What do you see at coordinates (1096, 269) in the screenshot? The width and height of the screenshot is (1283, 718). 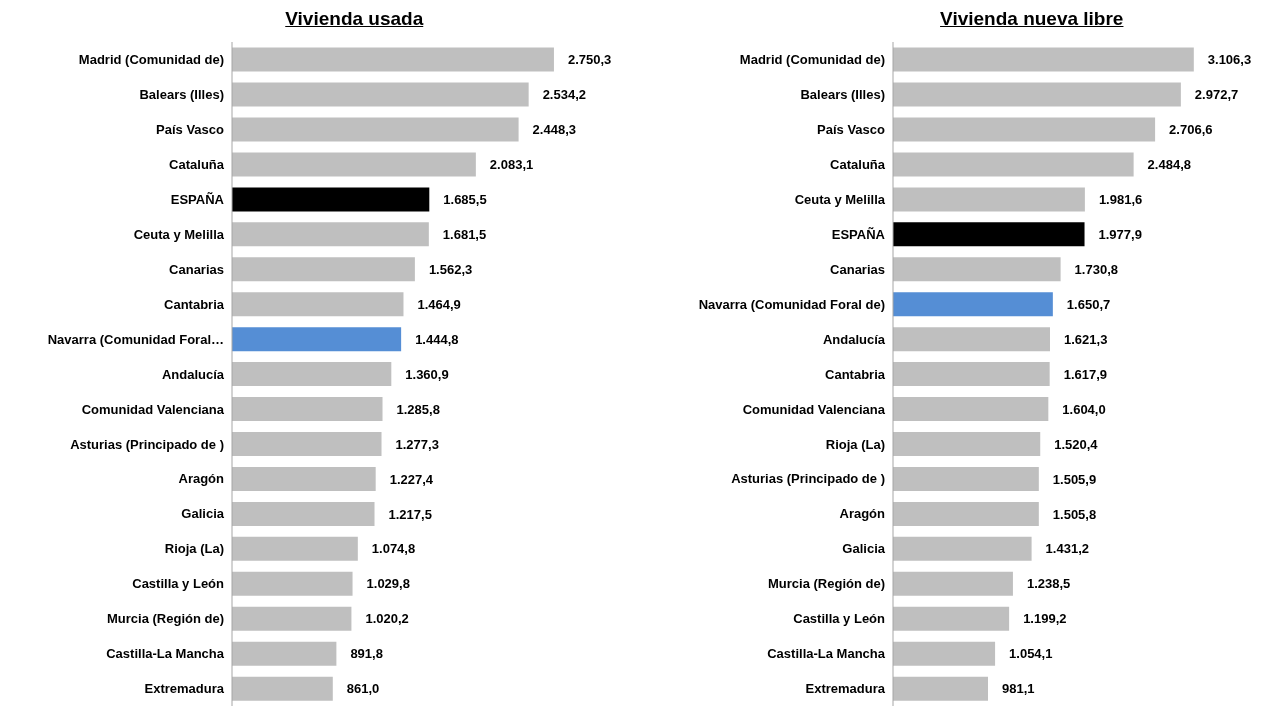 I see `data-label: 1.730,8` at bounding box center [1096, 269].